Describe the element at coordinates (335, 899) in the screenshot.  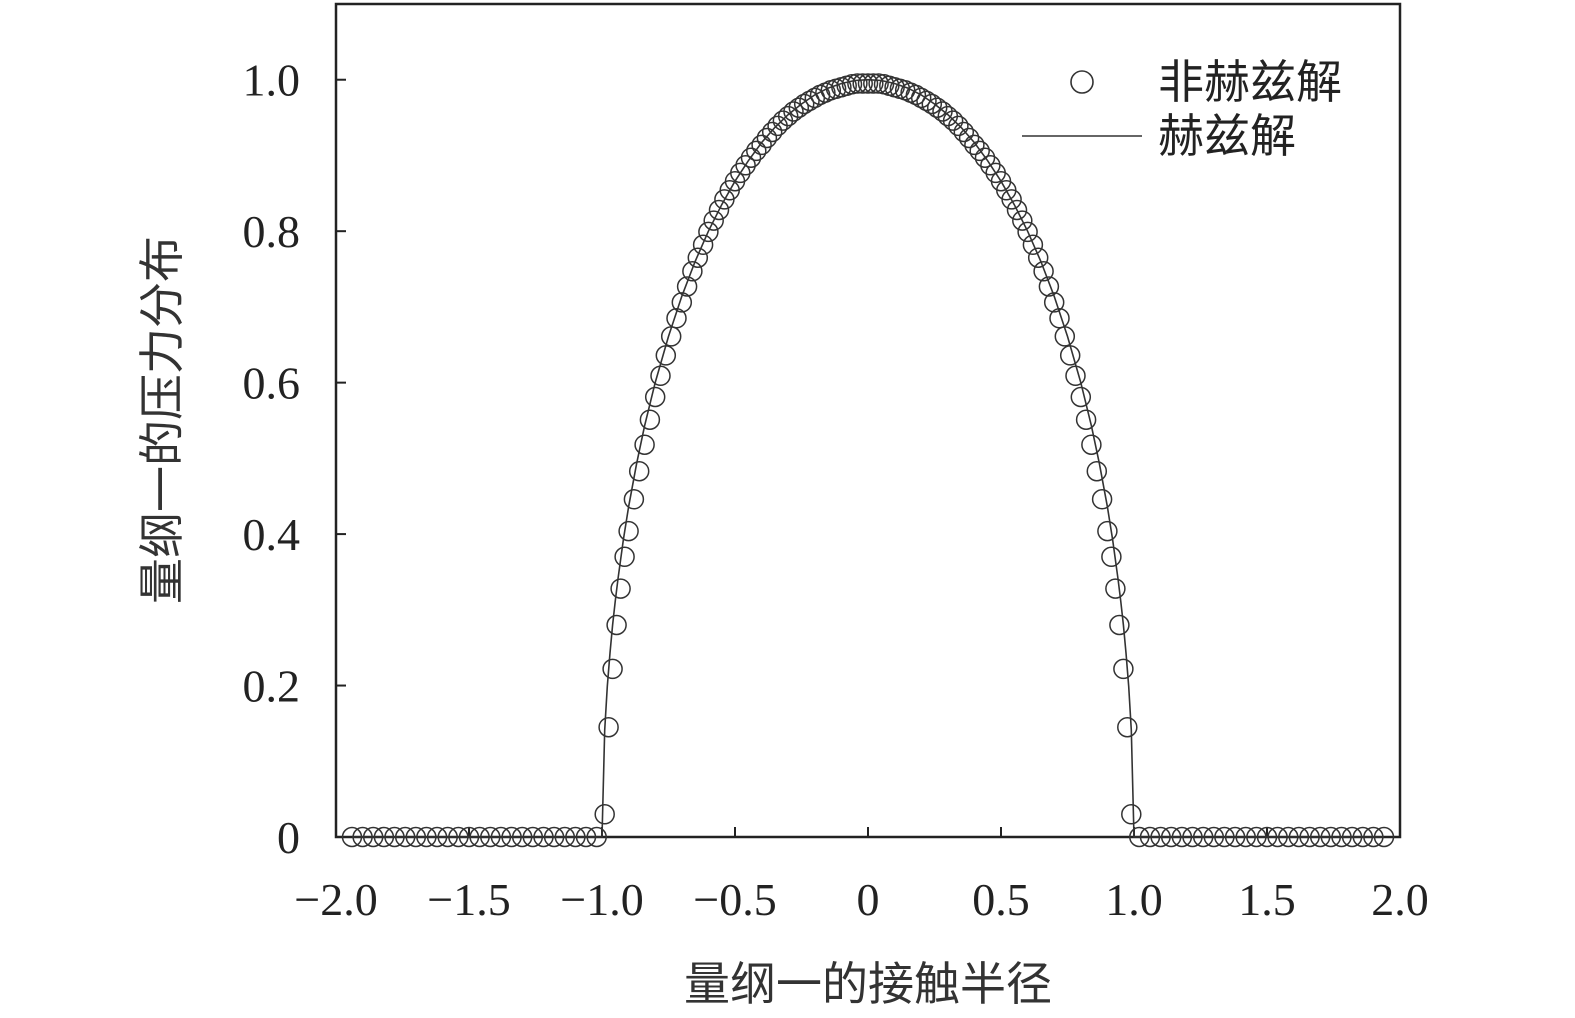
I see `x-tick-label: −2.0` at that location.